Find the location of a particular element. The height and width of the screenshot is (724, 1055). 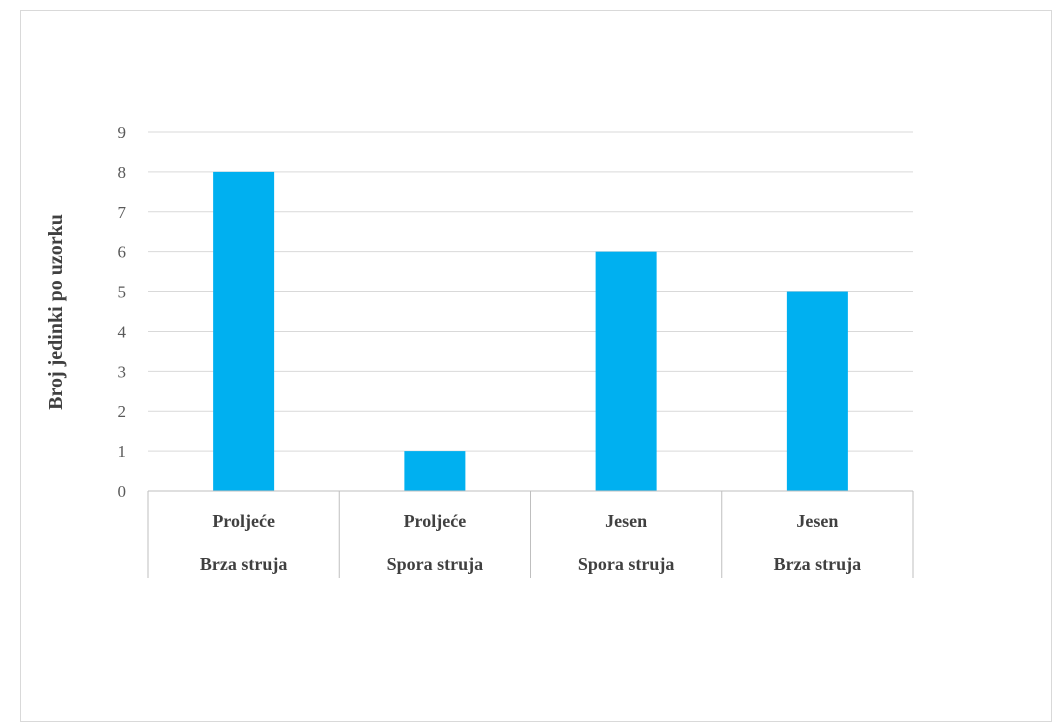

y-tick-label: 7 is located at coordinates (122, 212).